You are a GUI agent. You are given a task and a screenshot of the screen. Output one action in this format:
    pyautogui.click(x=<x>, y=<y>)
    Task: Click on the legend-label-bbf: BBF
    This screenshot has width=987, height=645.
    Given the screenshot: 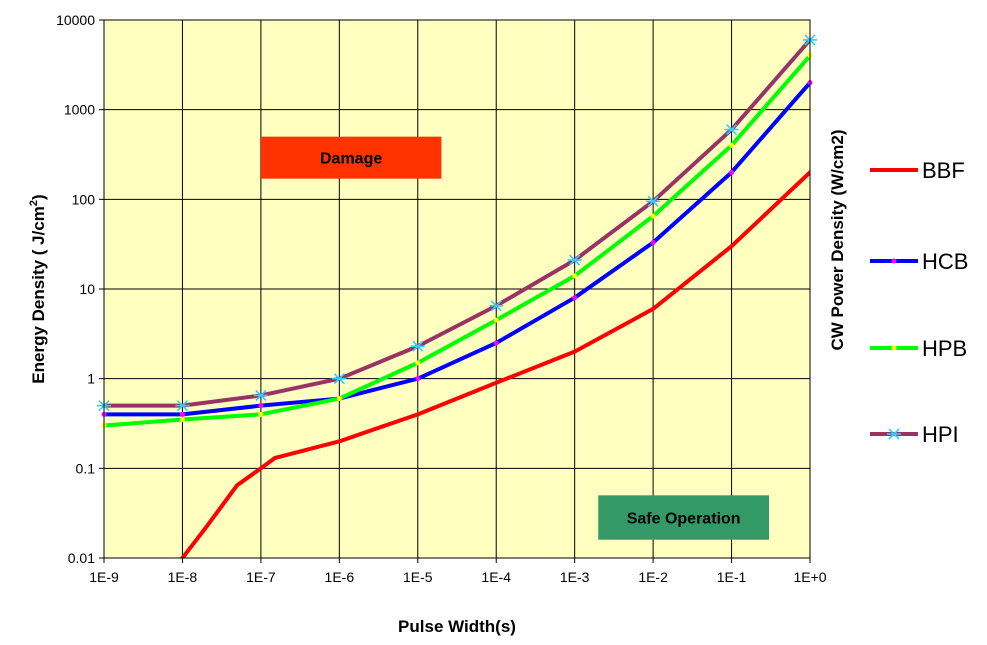 What is the action you would take?
    pyautogui.click(x=943, y=170)
    